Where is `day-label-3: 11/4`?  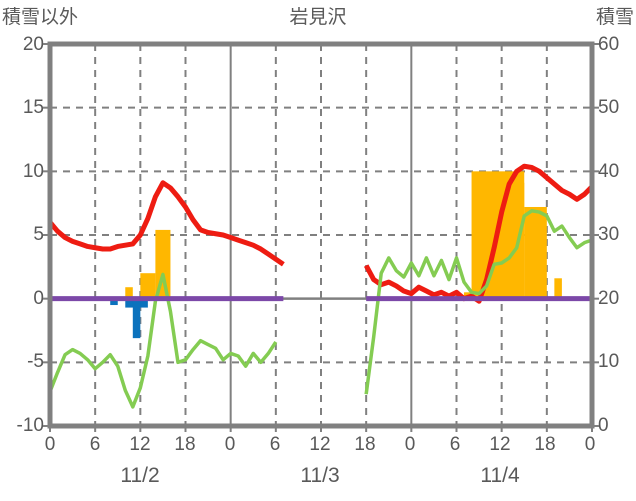 day-label-3: 11/4 is located at coordinates (500, 475).